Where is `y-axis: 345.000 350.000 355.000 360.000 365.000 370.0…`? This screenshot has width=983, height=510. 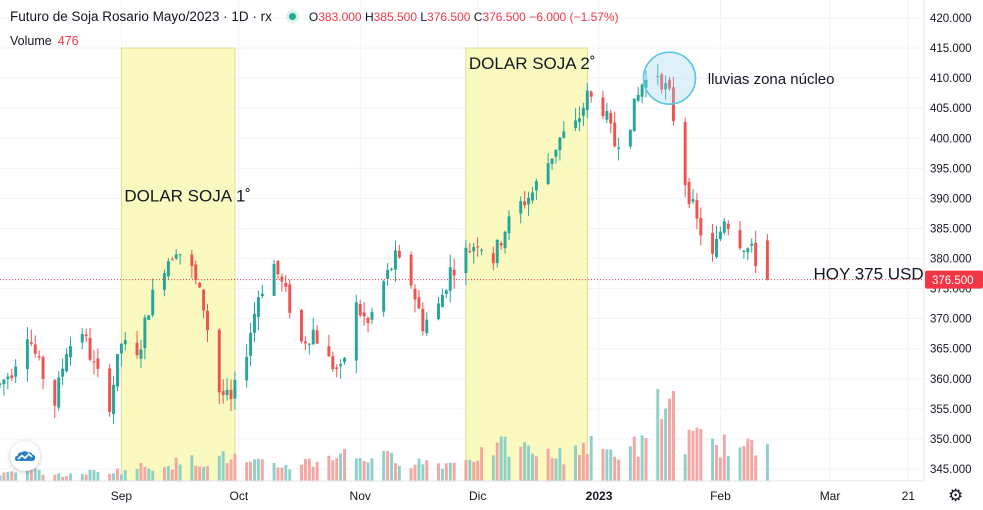 y-axis: 345.000 350.000 355.000 360.000 365.000 370.0… is located at coordinates (947, 240).